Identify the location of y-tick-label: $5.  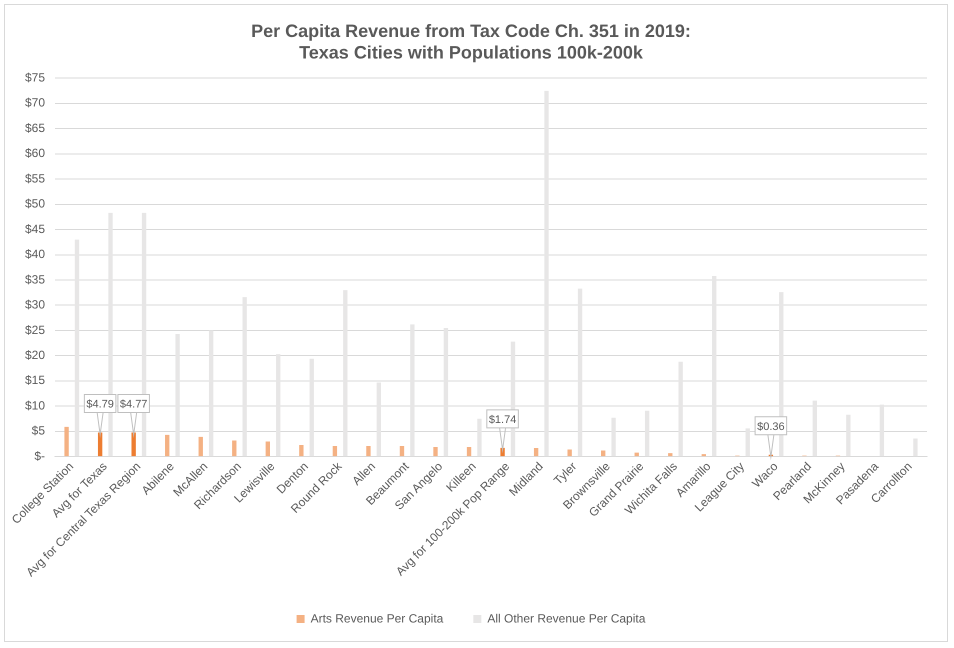
(39, 431).